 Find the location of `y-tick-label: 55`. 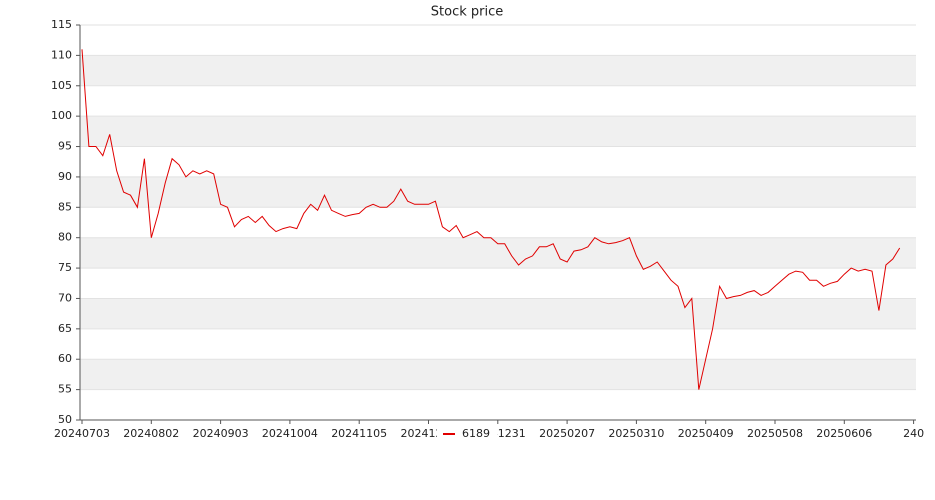

y-tick-label: 55 is located at coordinates (65, 389).